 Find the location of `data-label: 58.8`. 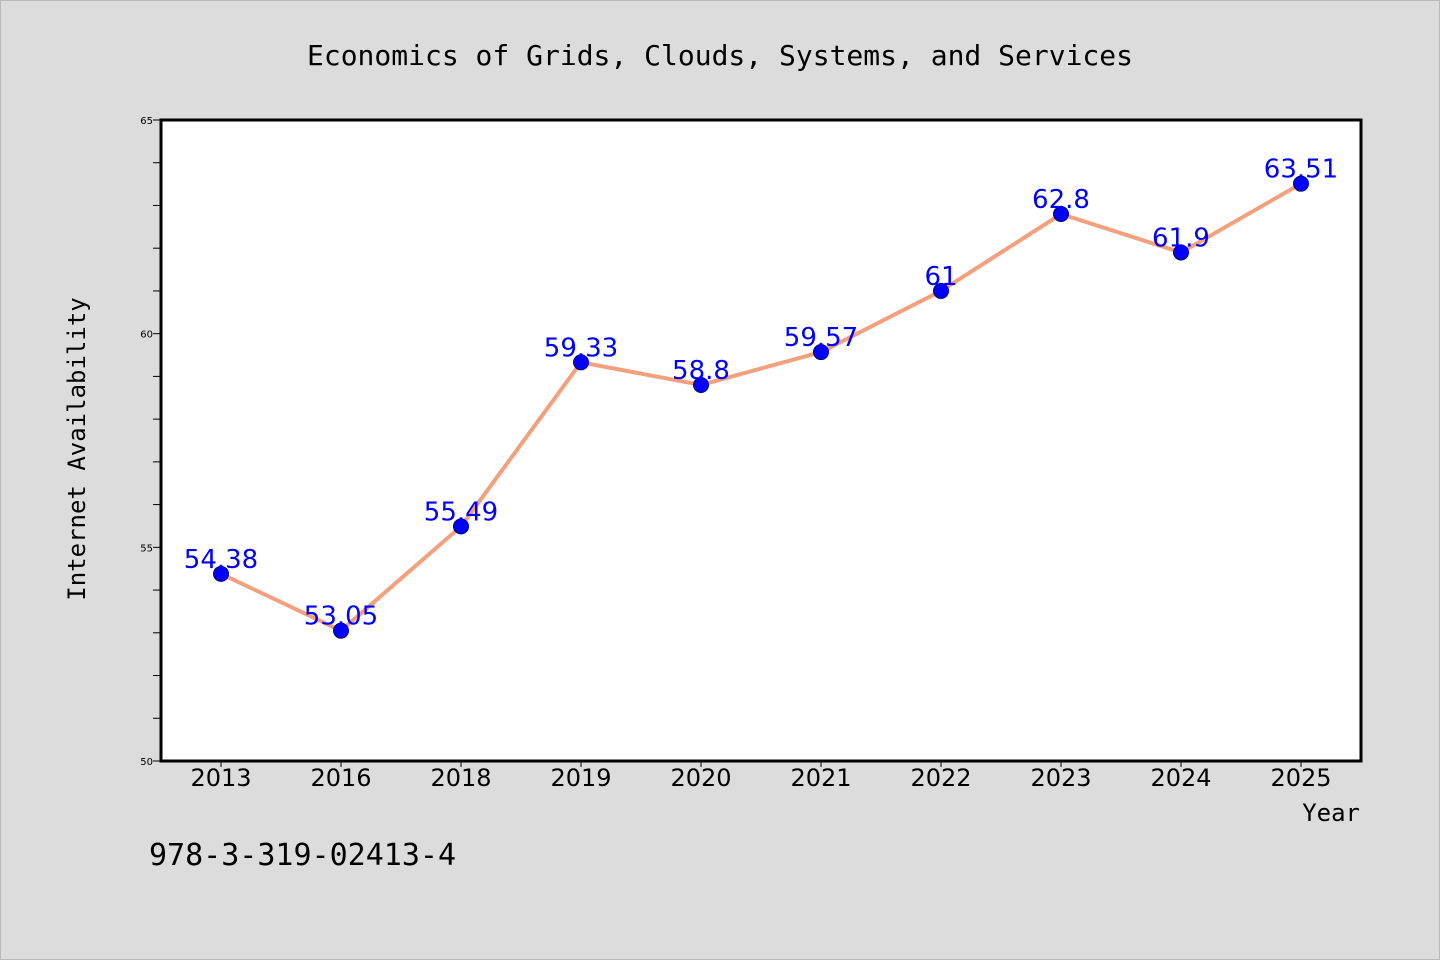

data-label: 58.8 is located at coordinates (701, 371).